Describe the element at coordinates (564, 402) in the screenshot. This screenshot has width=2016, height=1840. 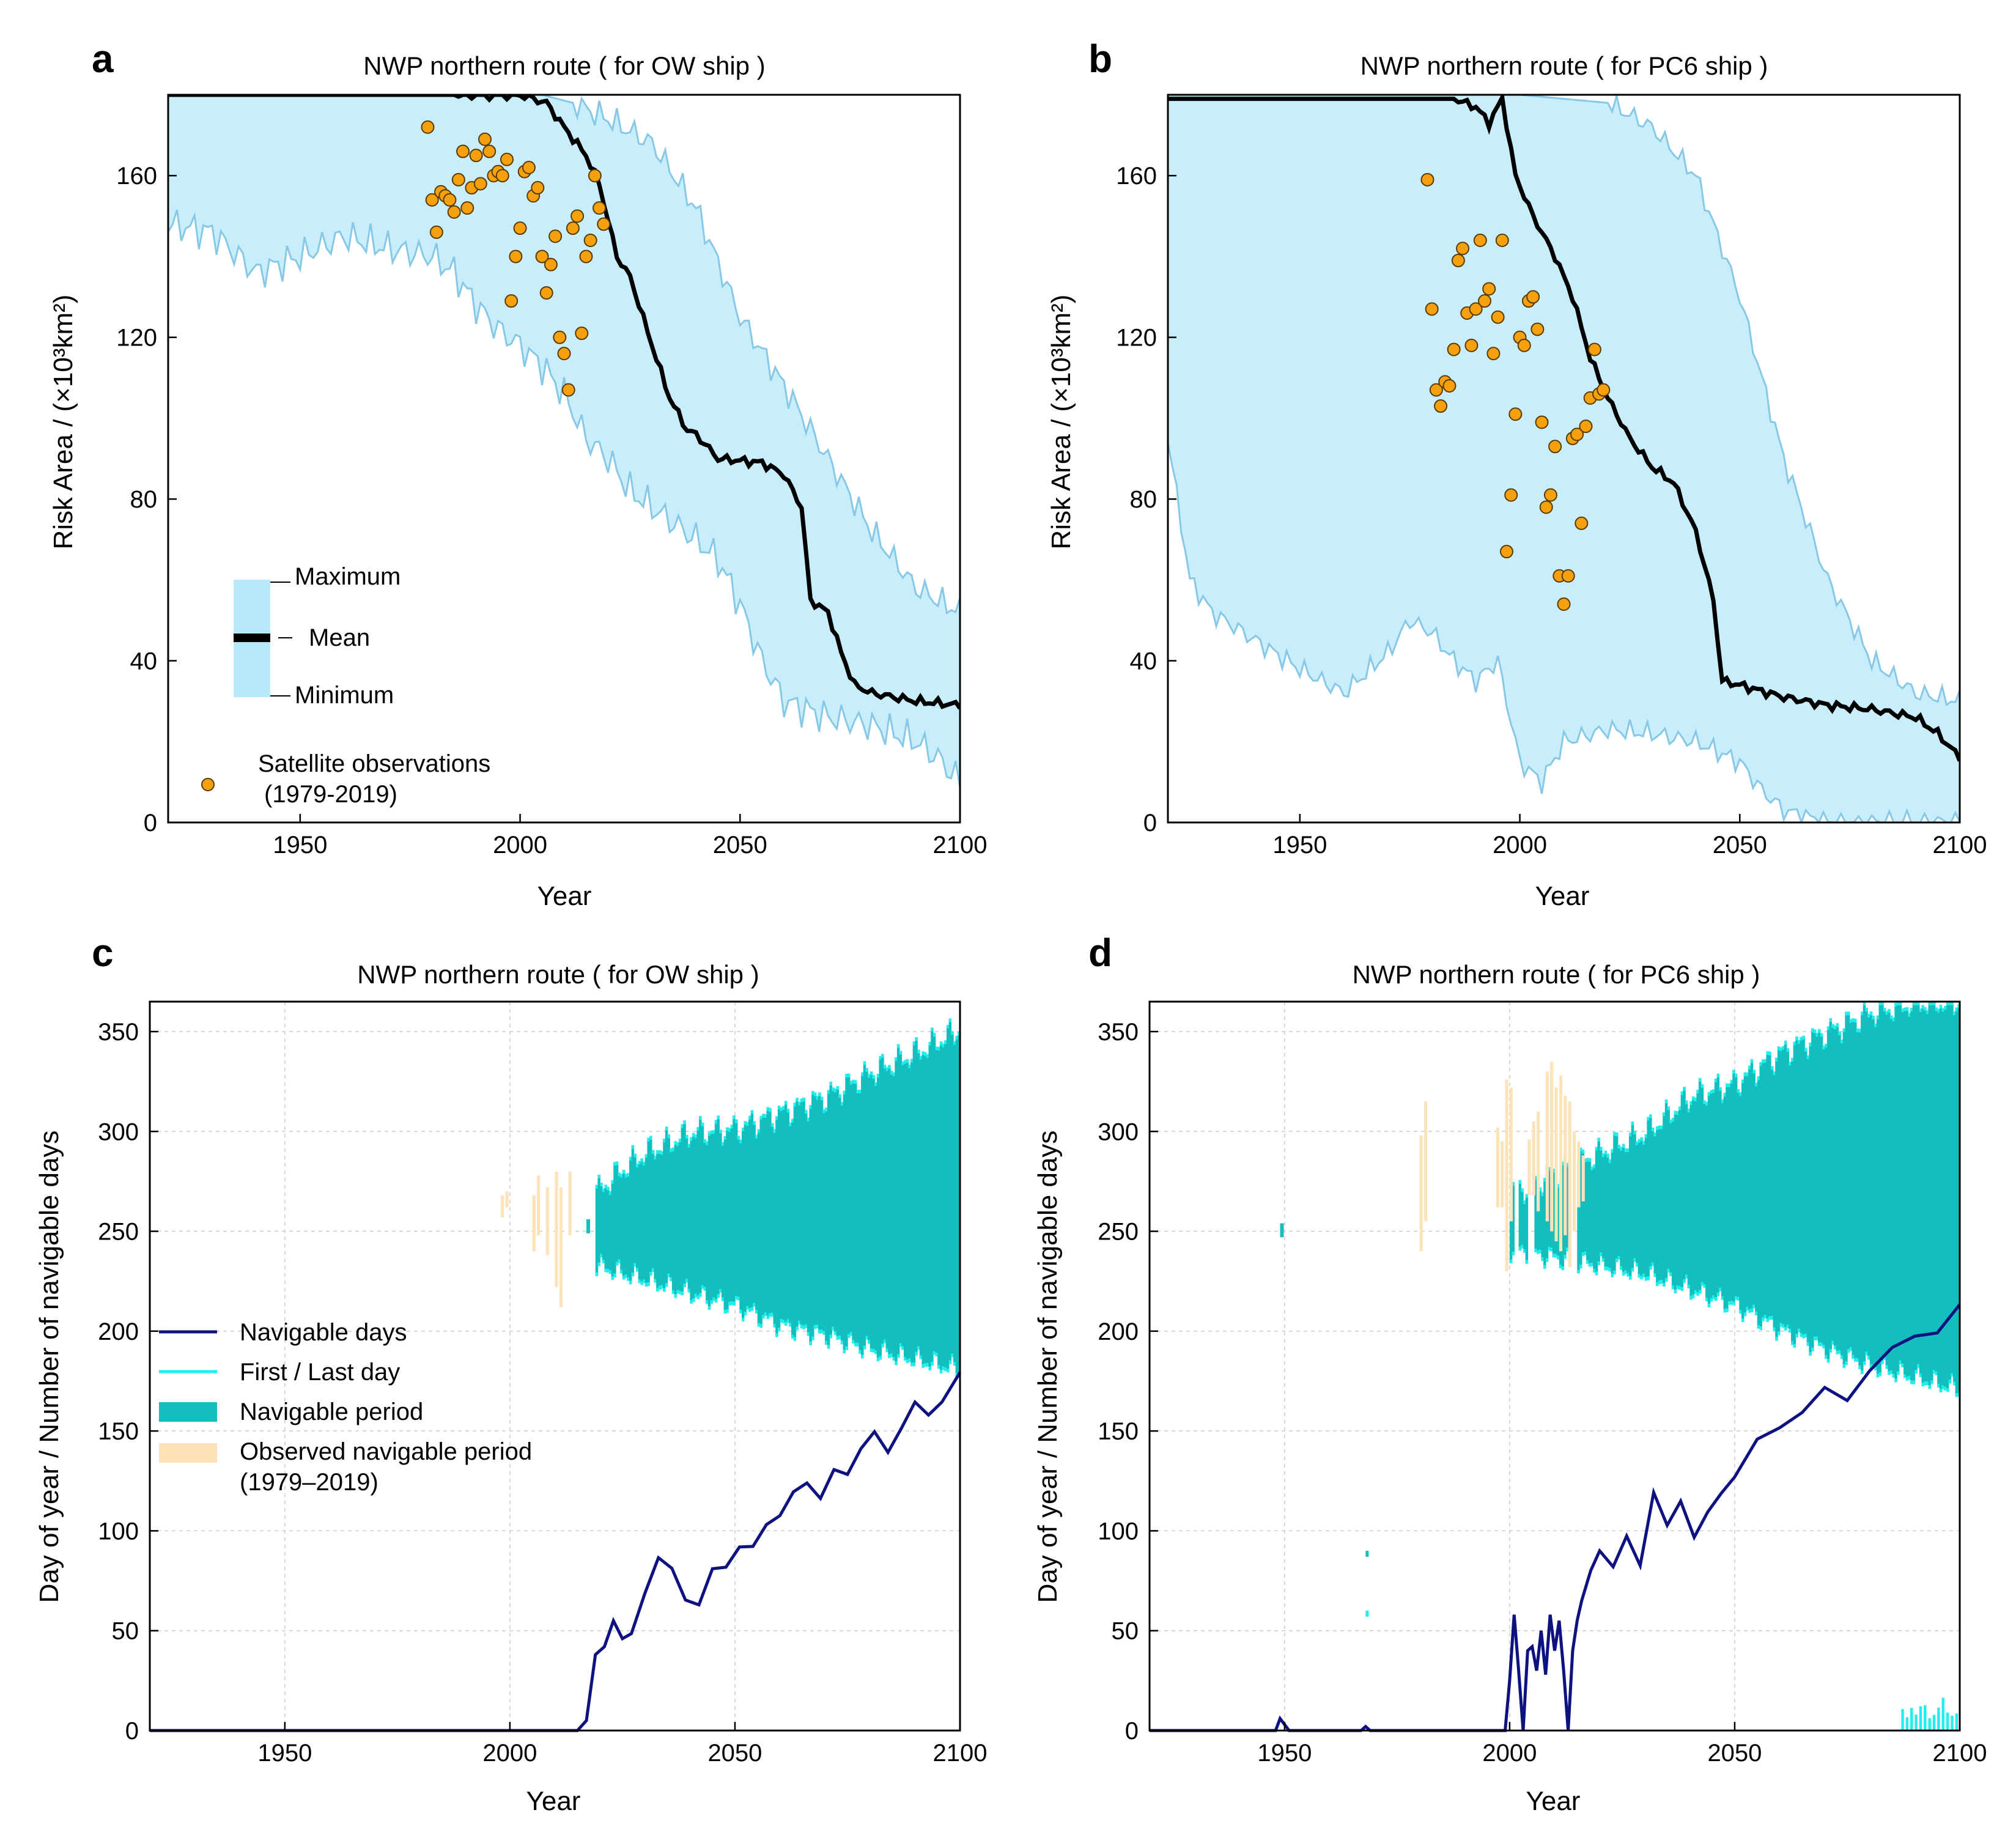
I see `mean-line` at that location.